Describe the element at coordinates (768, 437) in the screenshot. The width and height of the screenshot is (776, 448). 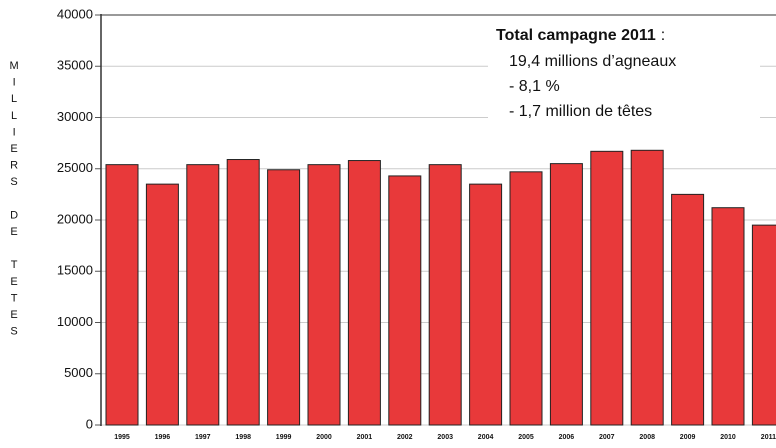
I see `x-tick-label: 2011` at that location.